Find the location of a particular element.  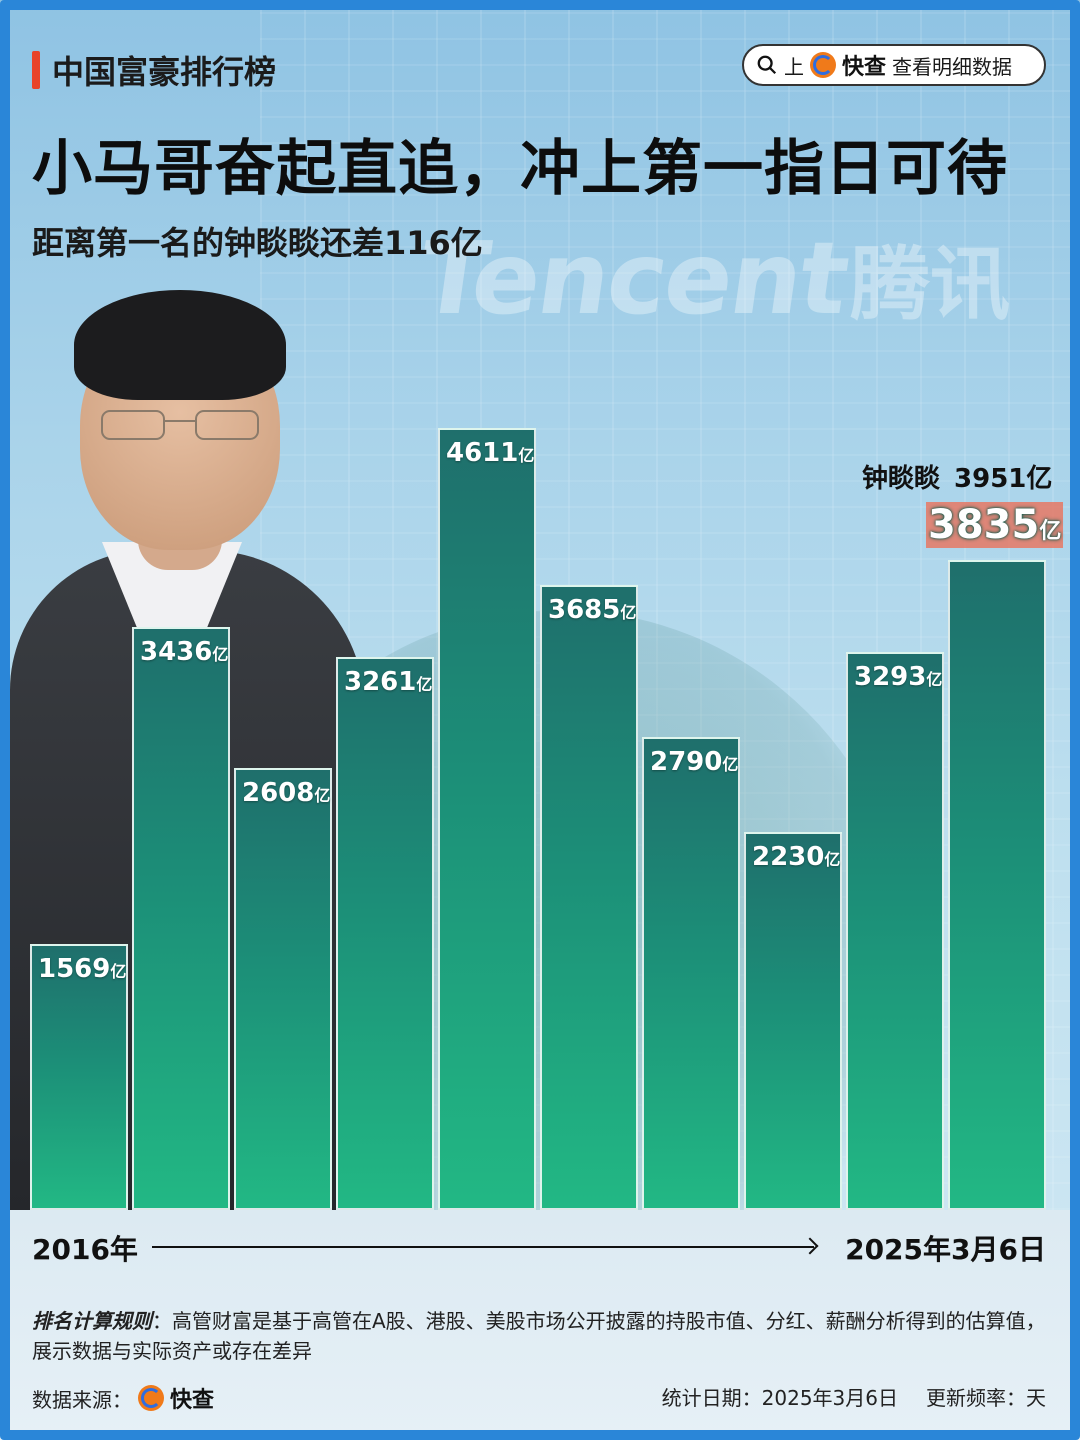

rival-reference: 钟睒睒 3951亿 is located at coordinates (957, 476).